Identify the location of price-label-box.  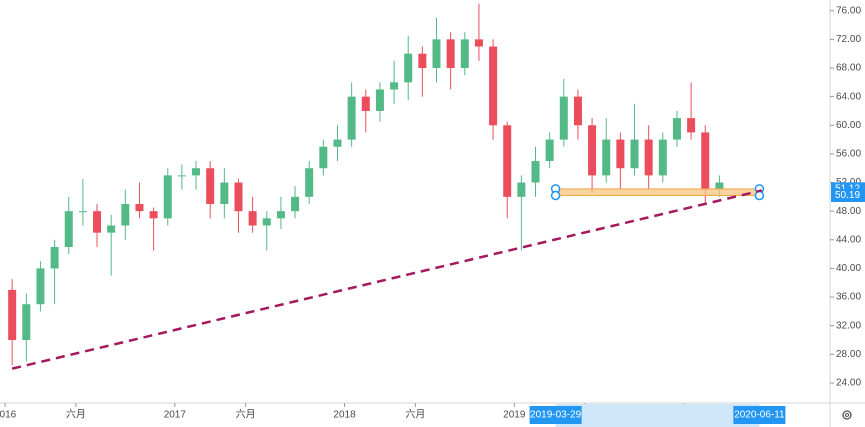
(848, 195).